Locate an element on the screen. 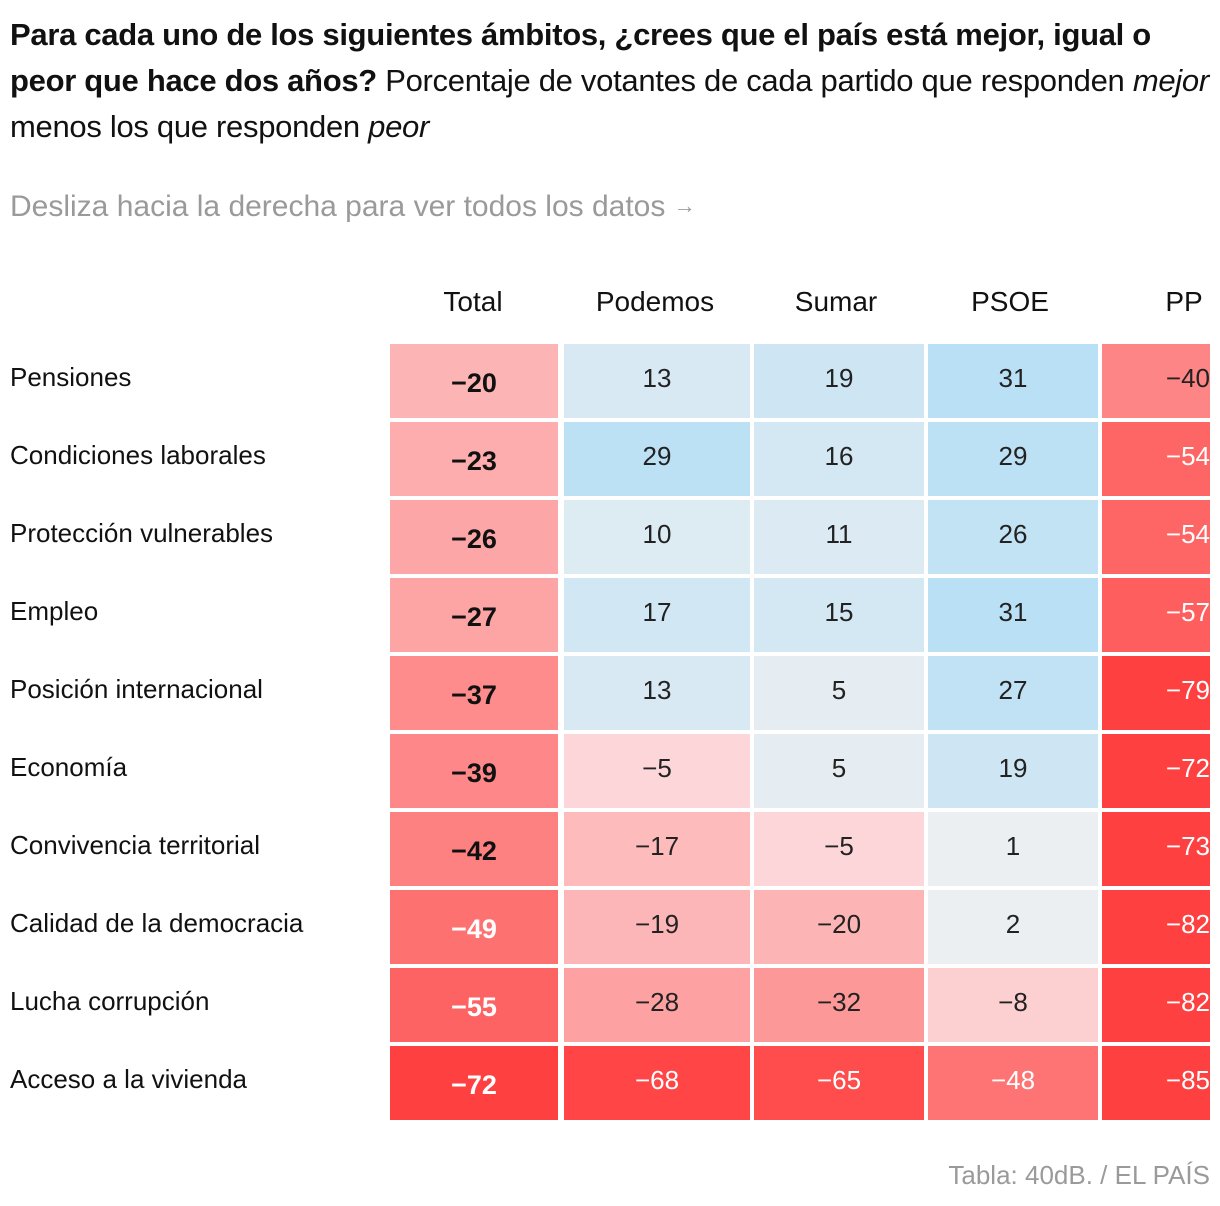 This screenshot has width=1220, height=1206. cell-pp: −73 is located at coordinates (1156, 849).